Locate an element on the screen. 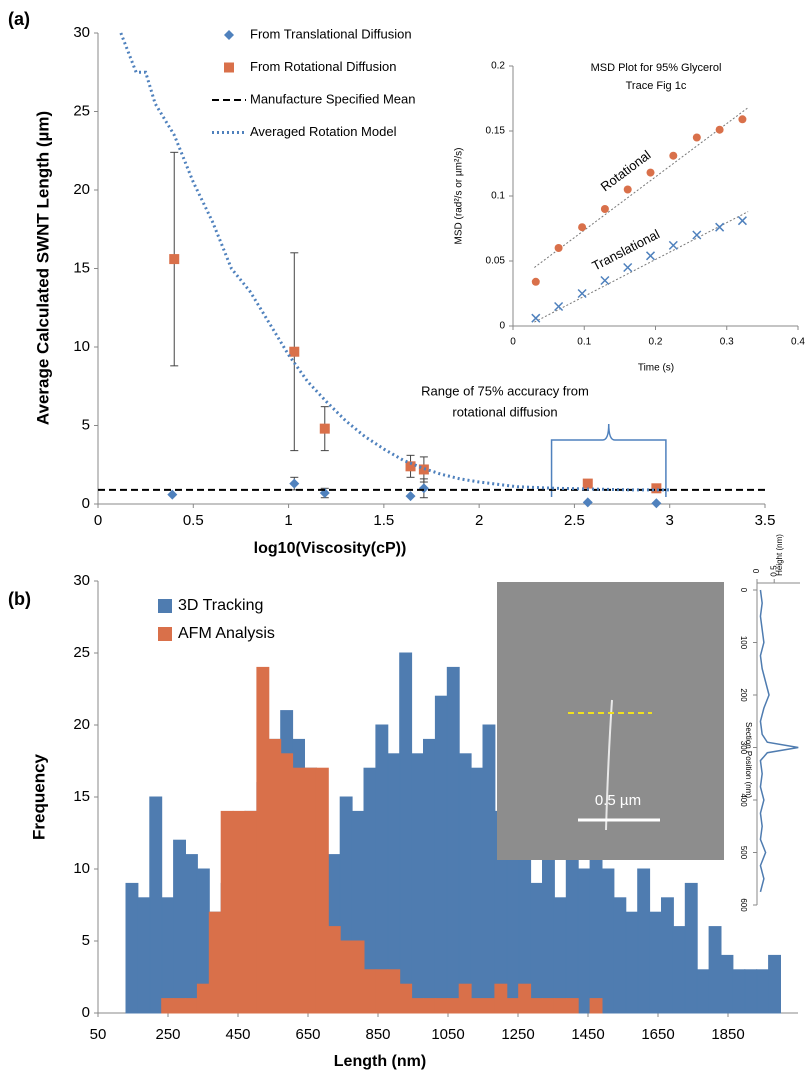 Image resolution: width=805 pixels, height=1078 pixels. inset-title: MSD Plot for 95% Glycerol is located at coordinates (656, 68).